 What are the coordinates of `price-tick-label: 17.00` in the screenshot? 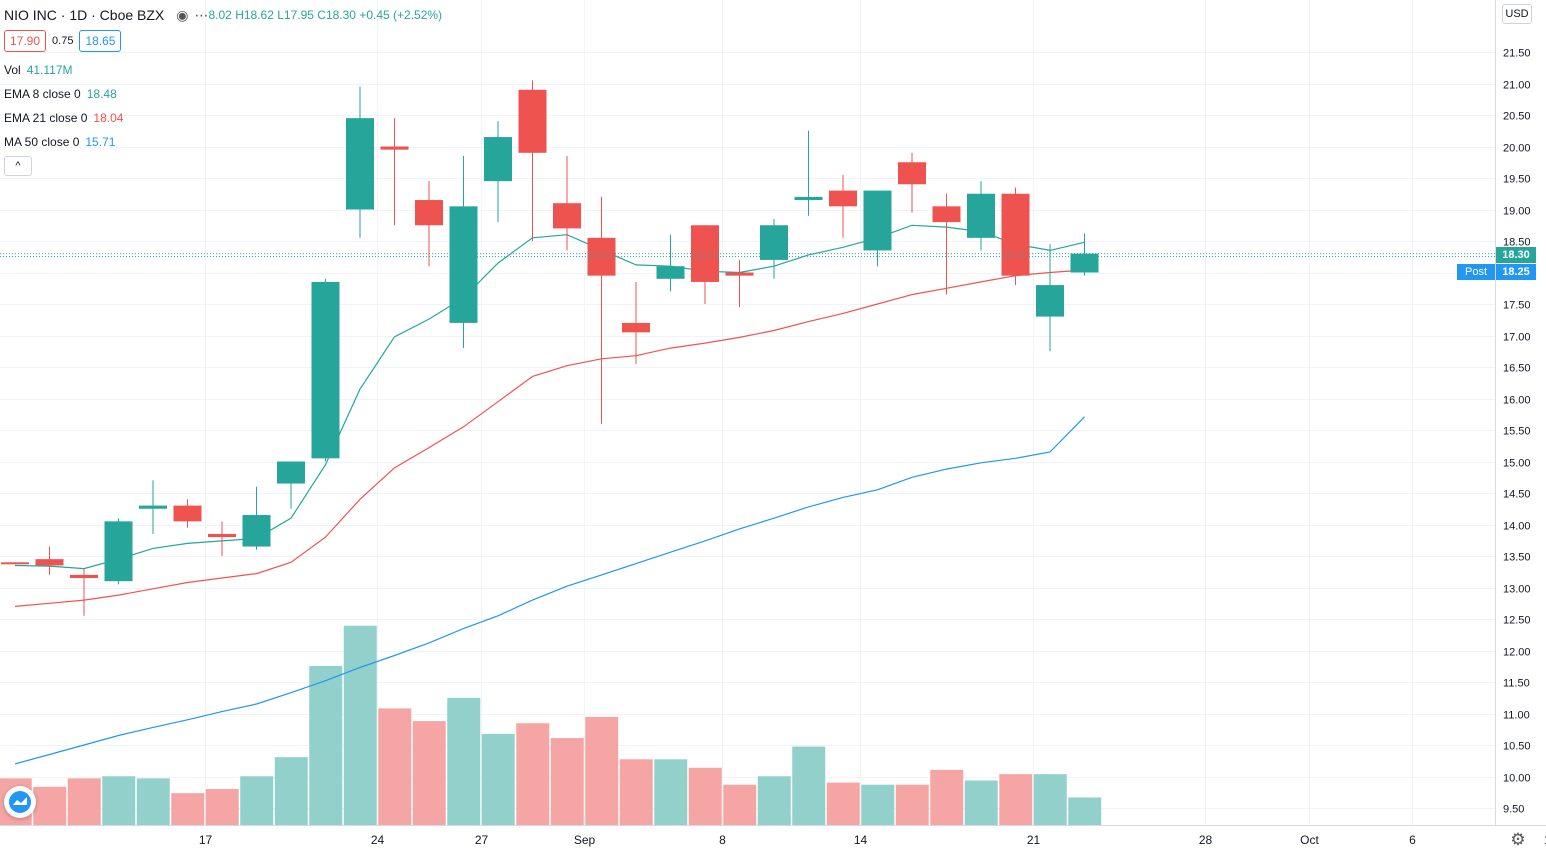 It's located at (1517, 338).